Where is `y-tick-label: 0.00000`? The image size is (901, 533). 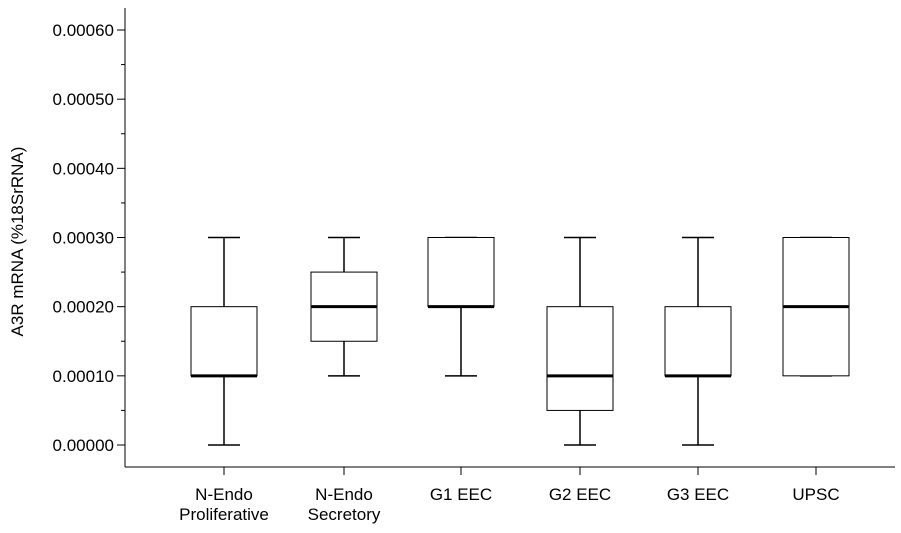 y-tick-label: 0.00000 is located at coordinates (83, 445).